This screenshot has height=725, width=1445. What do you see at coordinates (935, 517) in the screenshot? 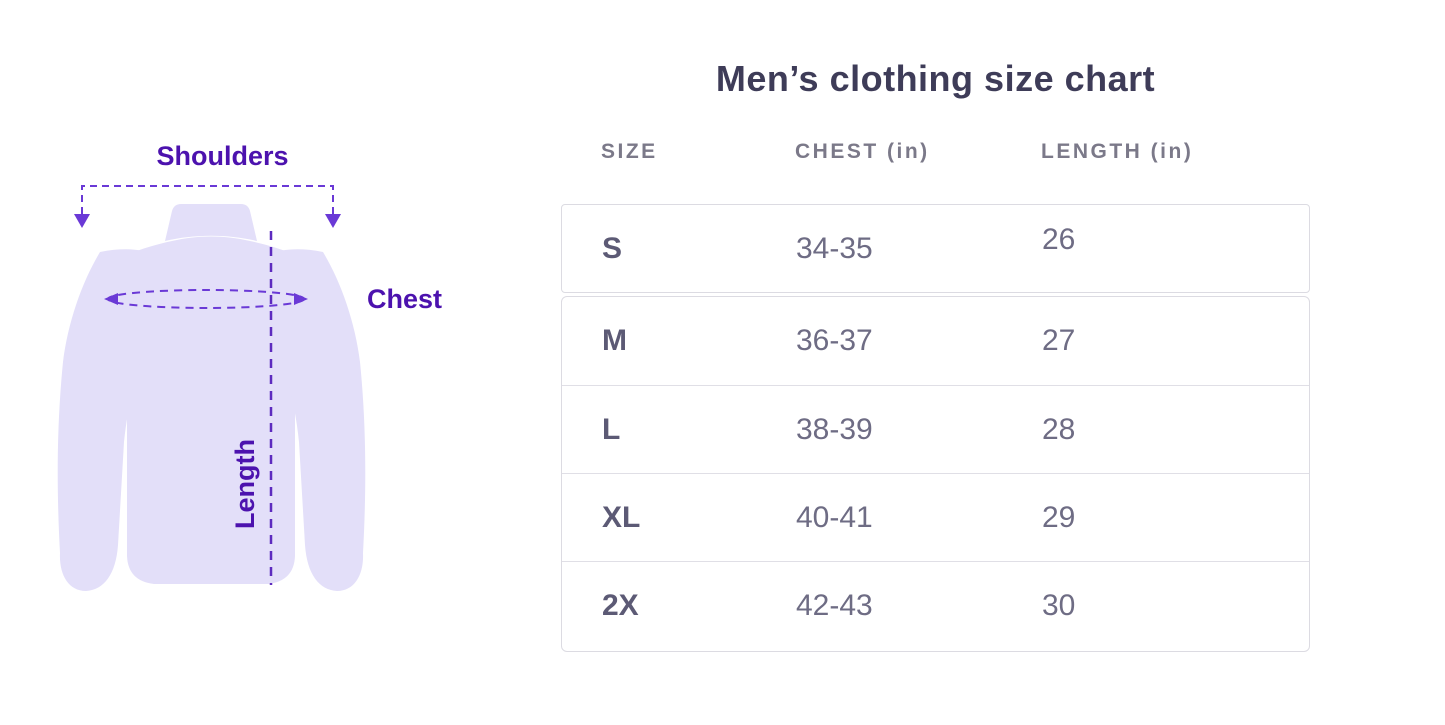
I see `table-row: XL 40-41 29` at bounding box center [935, 517].